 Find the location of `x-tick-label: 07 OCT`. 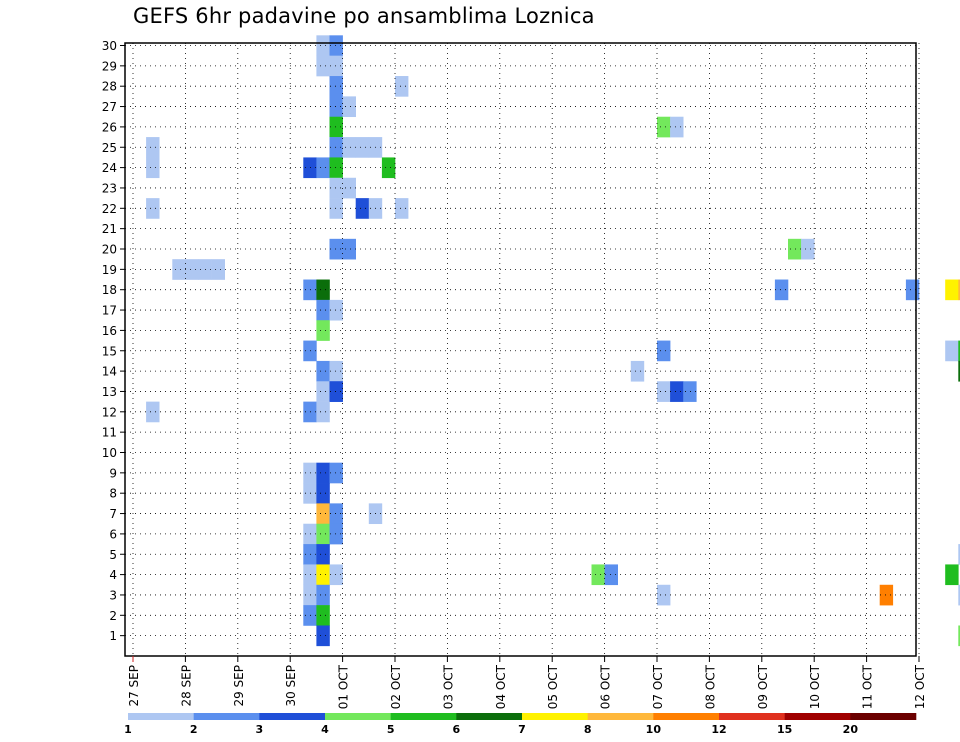

x-tick-label: 07 OCT is located at coordinates (658, 686).